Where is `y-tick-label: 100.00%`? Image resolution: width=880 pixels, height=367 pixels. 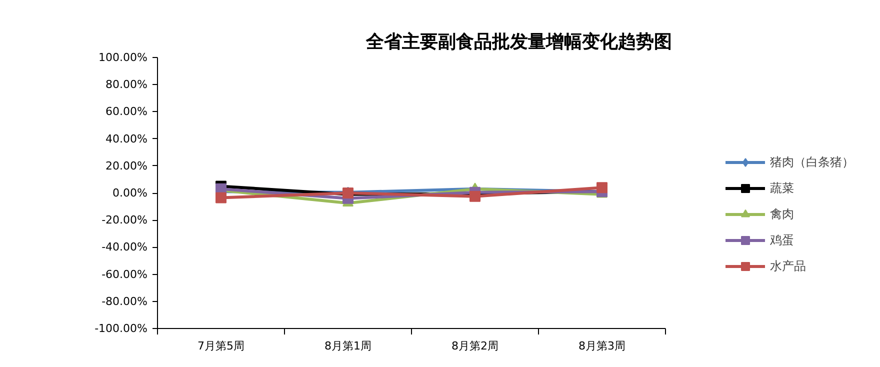 y-tick-label: 100.00% is located at coordinates (123, 57).